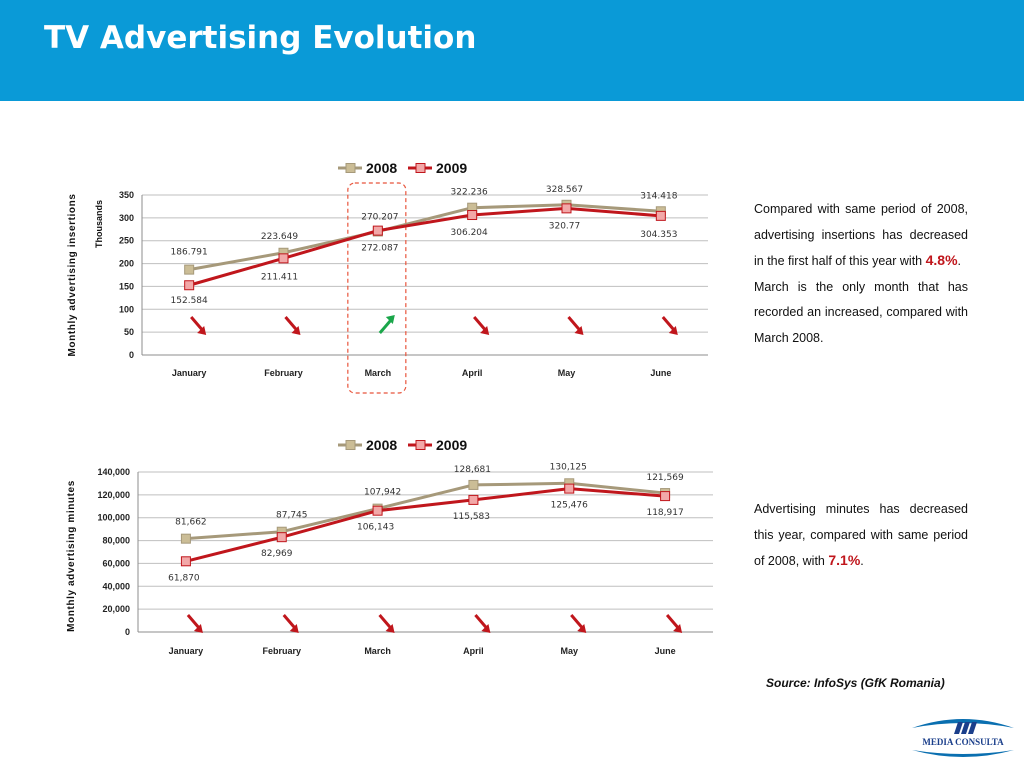 Image resolution: width=1024 pixels, height=768 pixels. What do you see at coordinates (472, 470) in the screenshot?
I see `data-label-2008: 128,681` at bounding box center [472, 470].